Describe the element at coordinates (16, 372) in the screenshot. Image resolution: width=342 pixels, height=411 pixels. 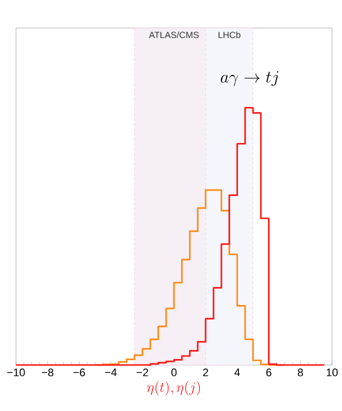
I see `x-tick-label: −10` at that location.